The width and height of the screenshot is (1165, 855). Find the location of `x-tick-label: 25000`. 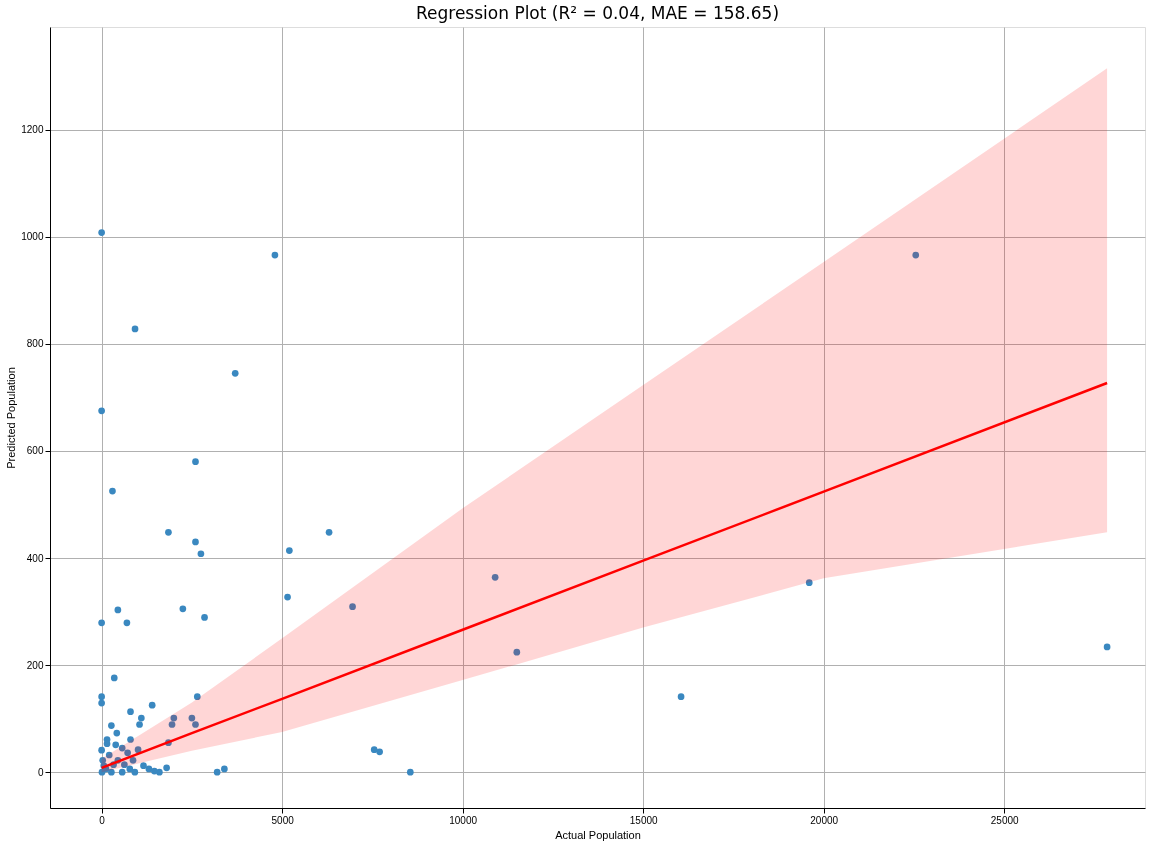

x-tick-label: 25000 is located at coordinates (1005, 820).